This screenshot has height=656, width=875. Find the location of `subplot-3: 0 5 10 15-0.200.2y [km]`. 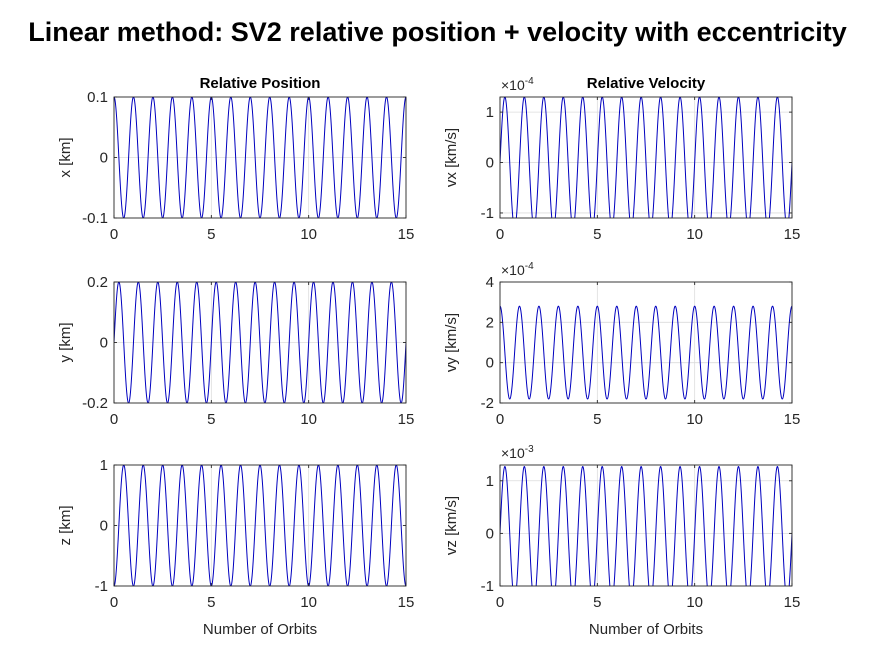

subplot-3: 0 5 10 15-0.200.2y [km] is located at coordinates (235, 351).